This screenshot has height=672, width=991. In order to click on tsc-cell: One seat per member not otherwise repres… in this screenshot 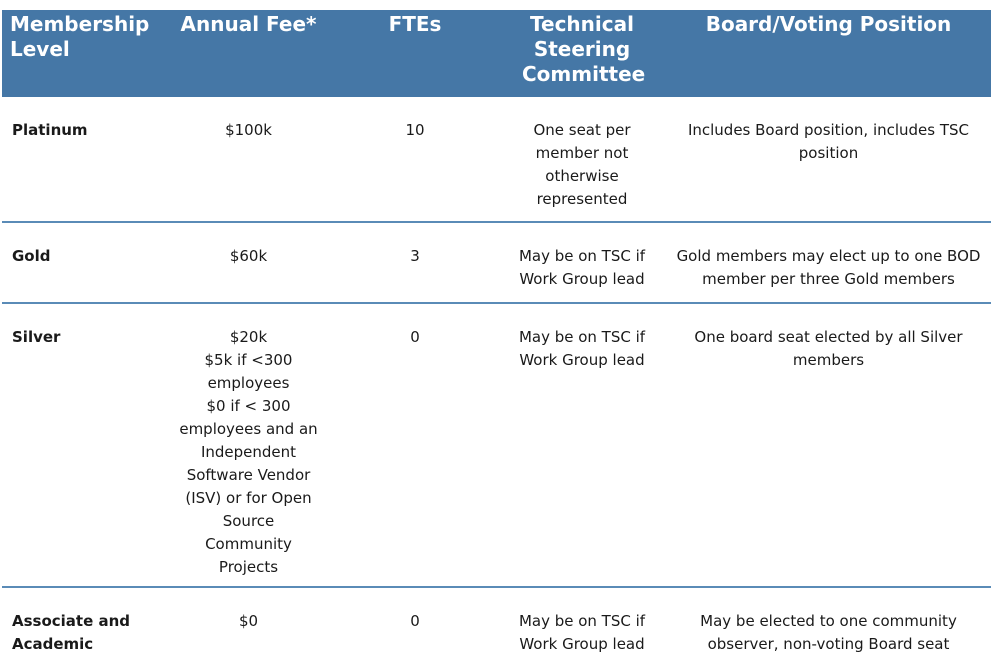, I will do `click(582, 160)`.